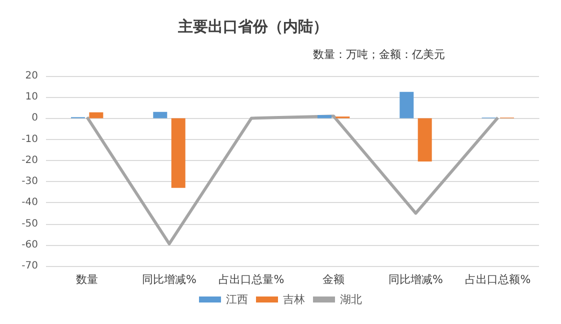 The image size is (561, 324). What do you see at coordinates (294, 299) in the screenshot?
I see `legend-label: 吉林` at bounding box center [294, 299].